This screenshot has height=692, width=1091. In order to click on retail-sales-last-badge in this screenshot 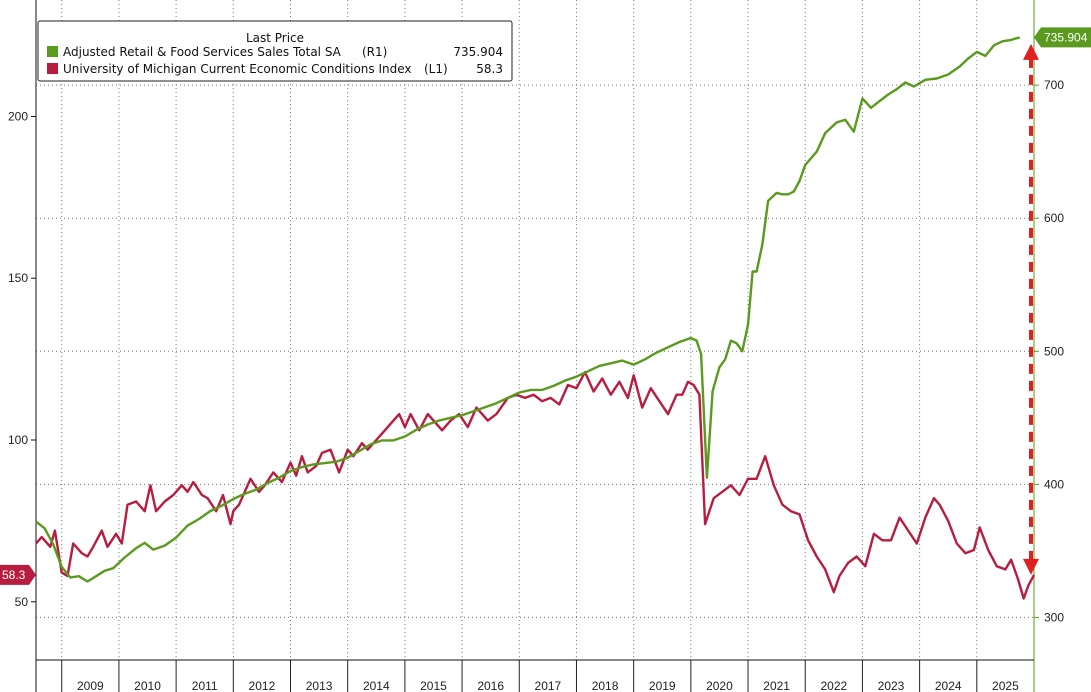, I will do `click(1062, 37)`.